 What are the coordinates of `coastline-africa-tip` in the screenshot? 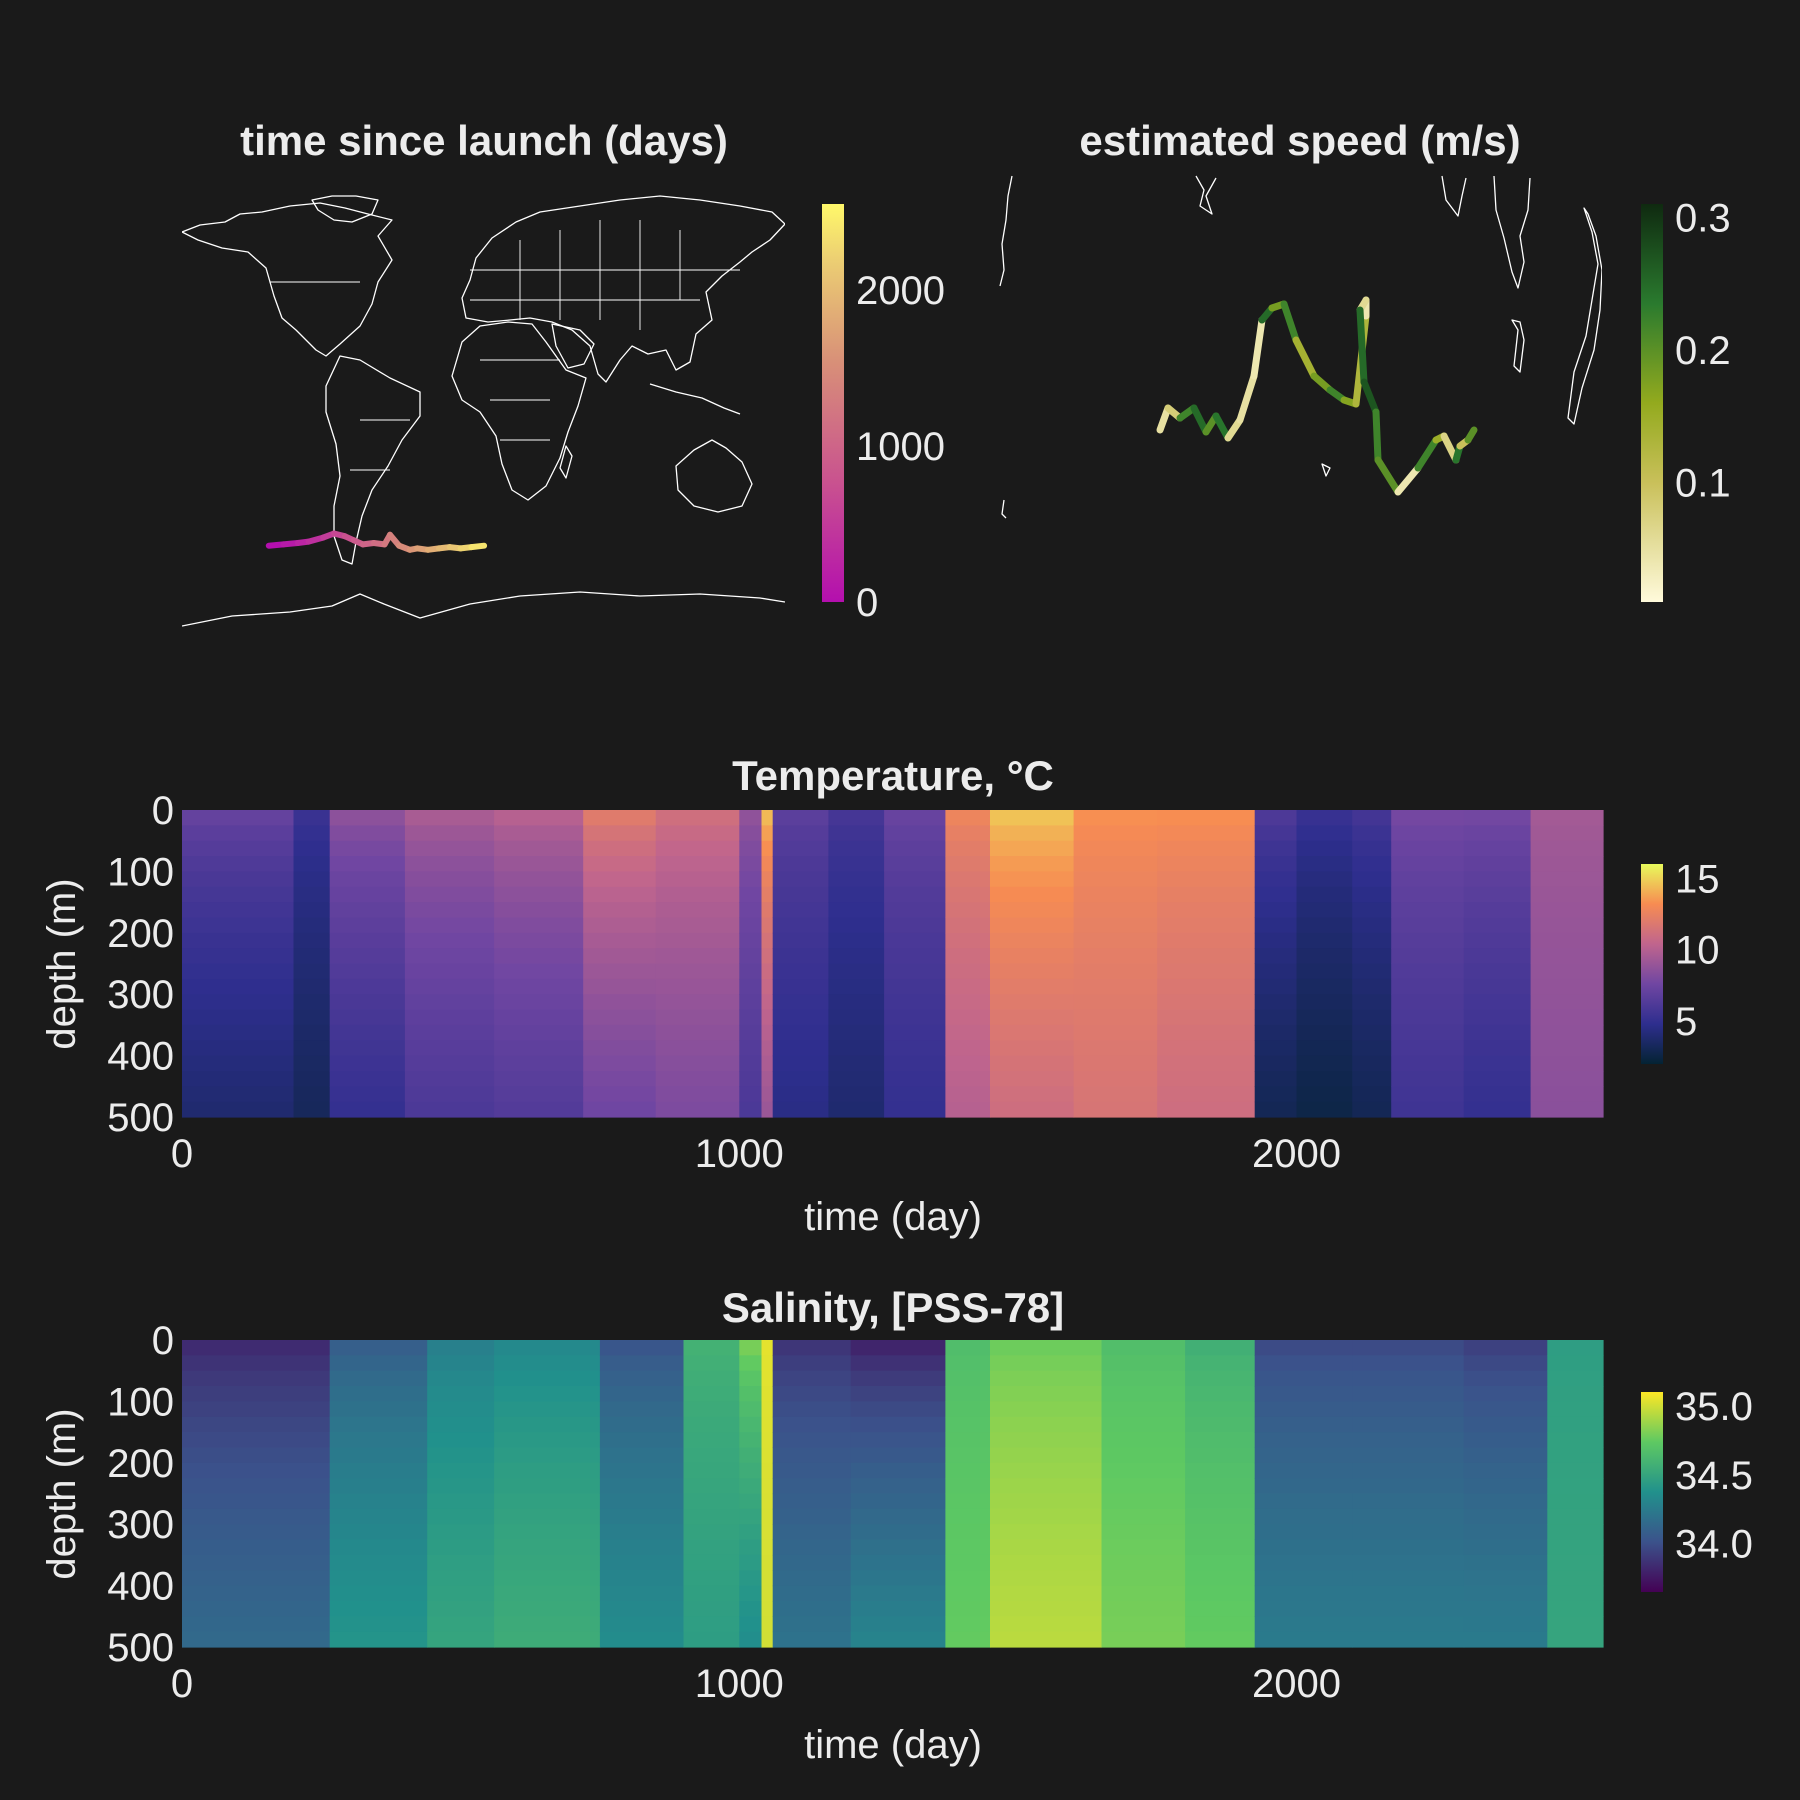 It's located at (1206, 195).